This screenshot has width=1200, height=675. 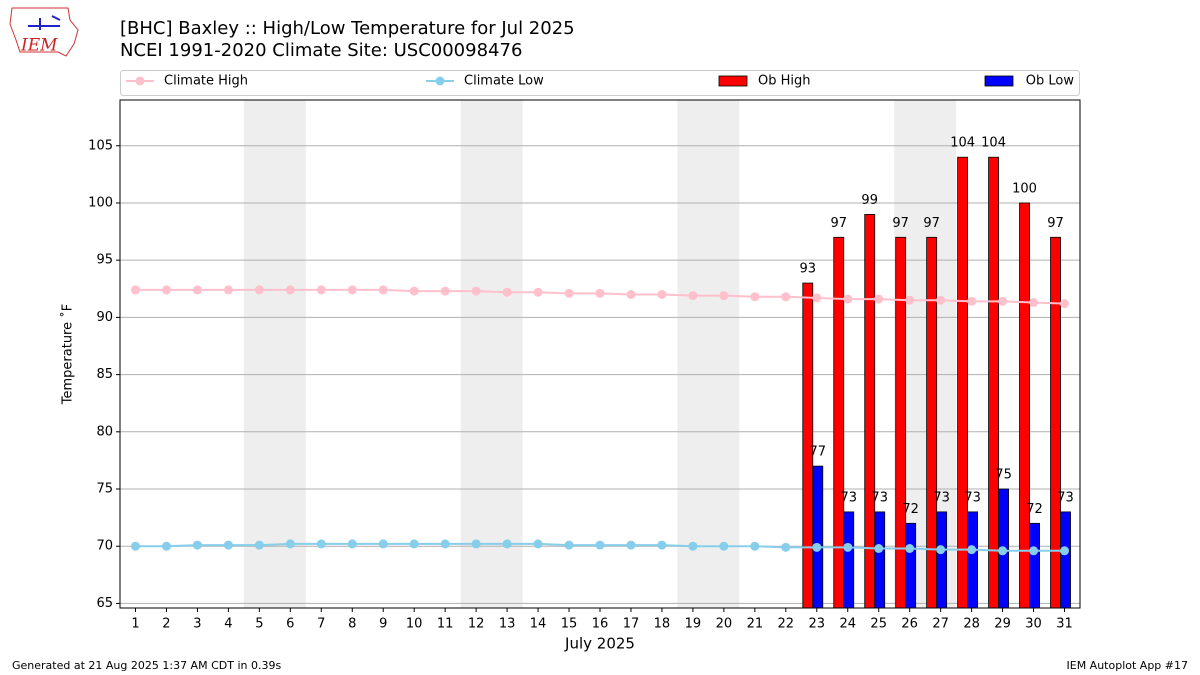 I want to click on logo: IEM, so click(x=44, y=32).